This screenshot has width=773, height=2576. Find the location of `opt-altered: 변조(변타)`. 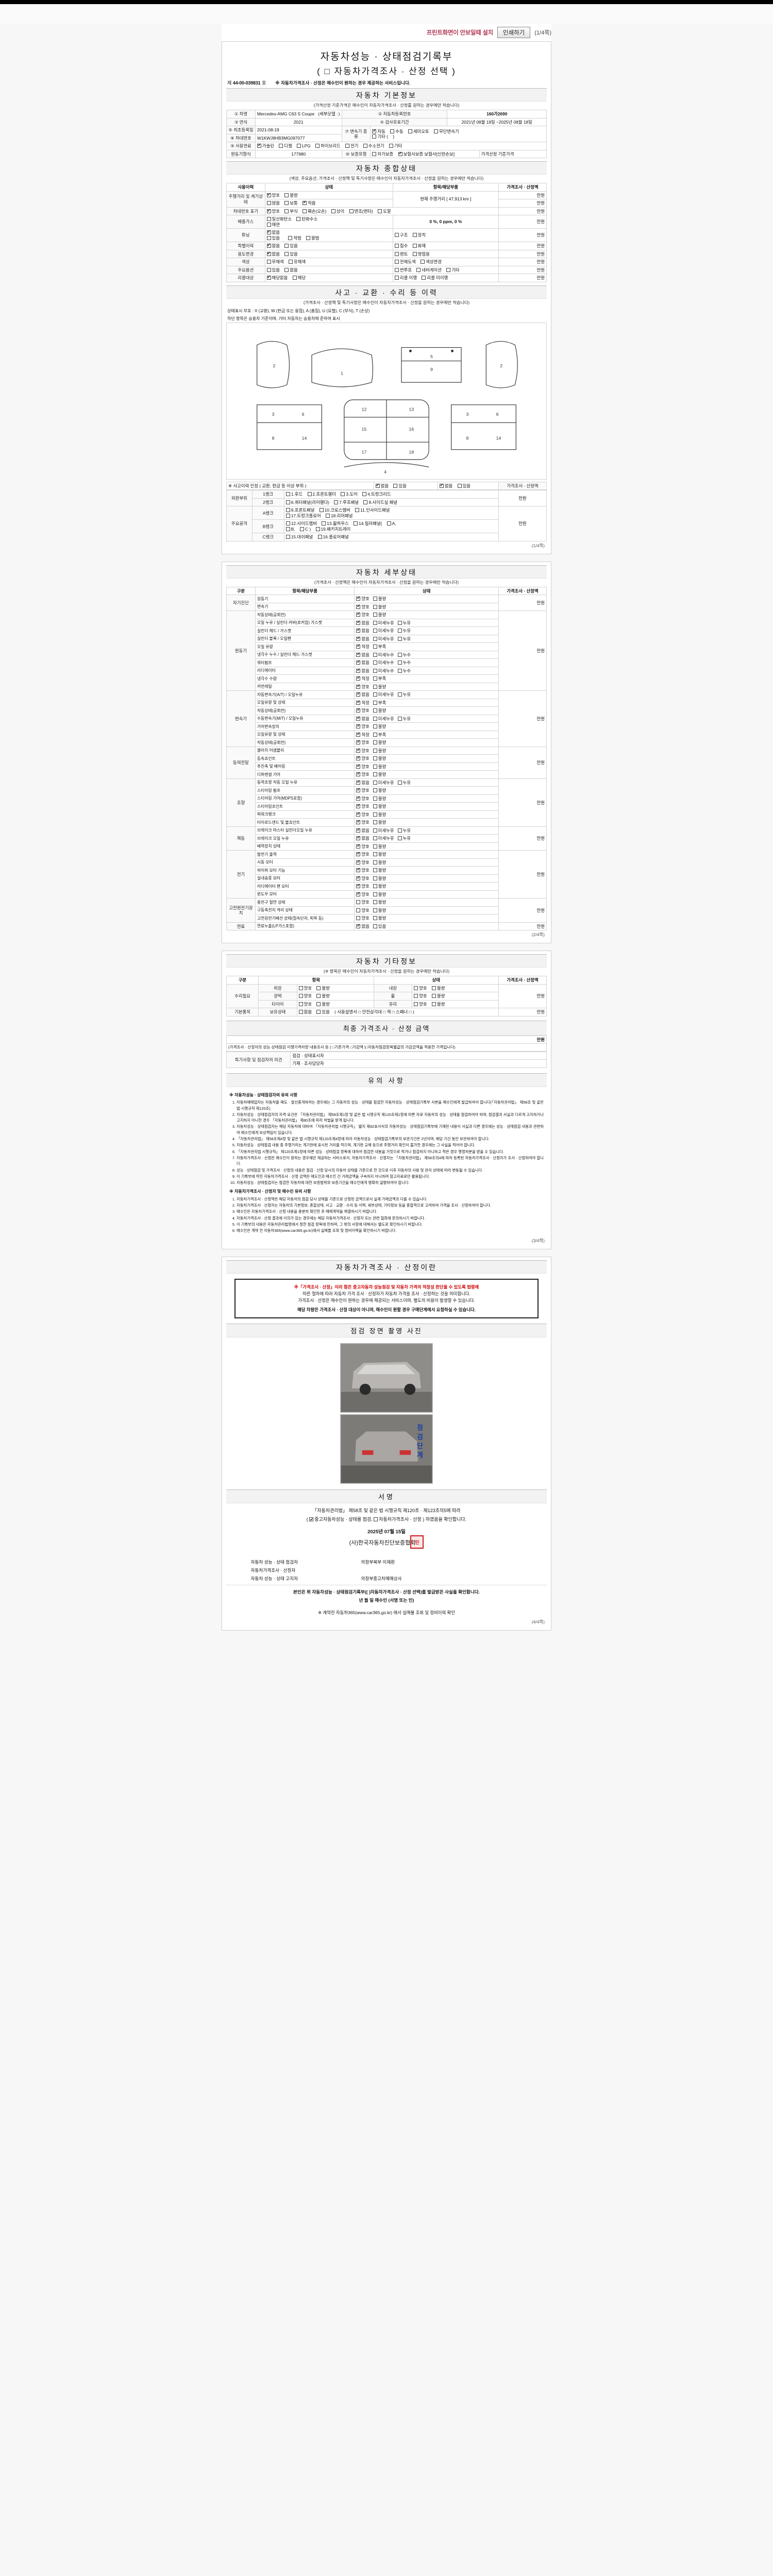

opt-altered: 변조(변타) is located at coordinates (361, 212).